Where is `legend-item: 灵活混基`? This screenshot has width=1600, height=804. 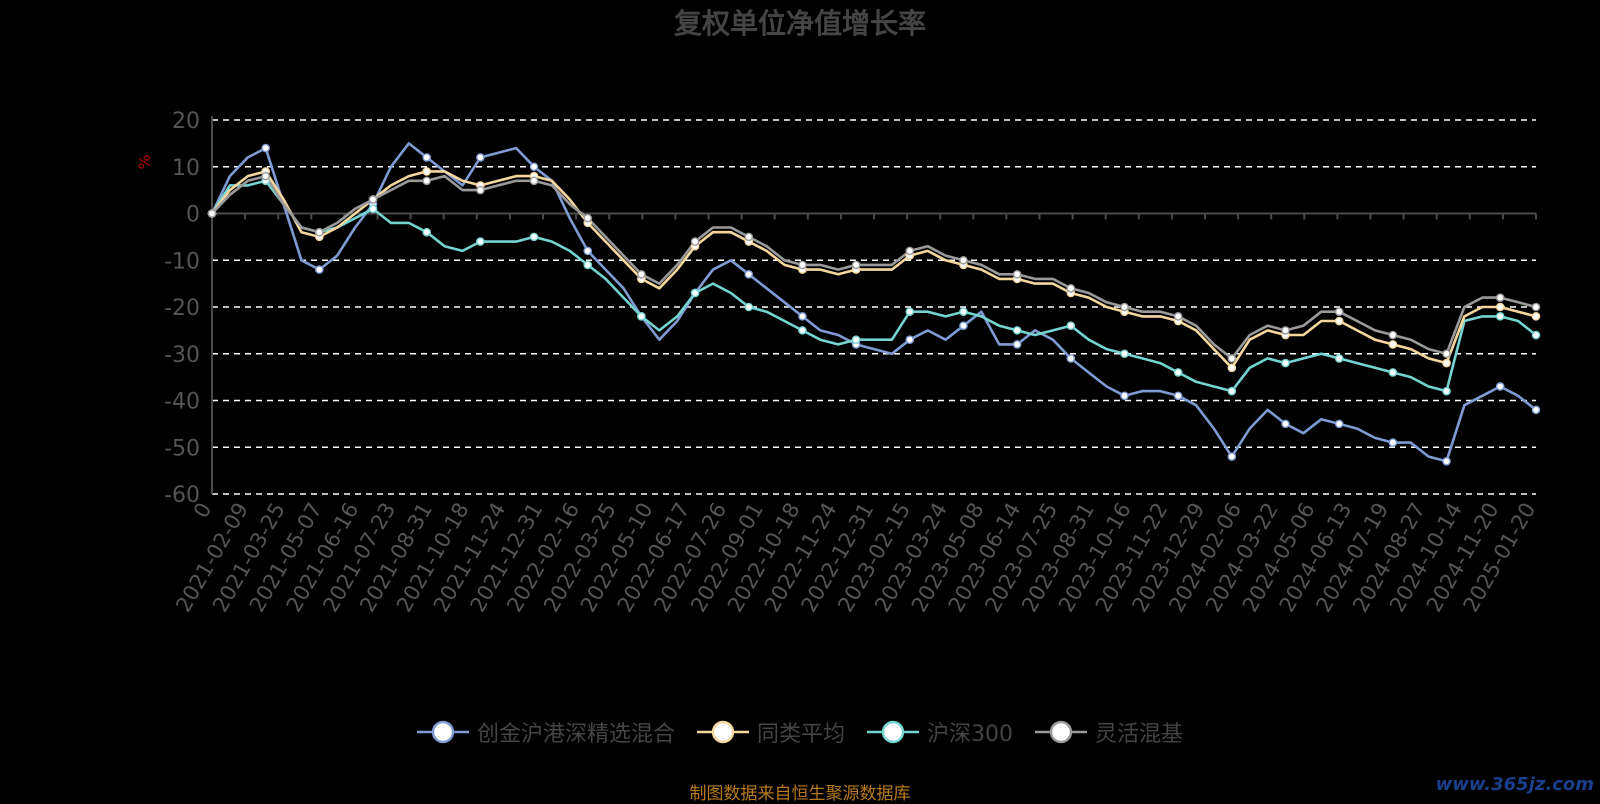
legend-item: 灵活混基 is located at coordinates (1109, 732).